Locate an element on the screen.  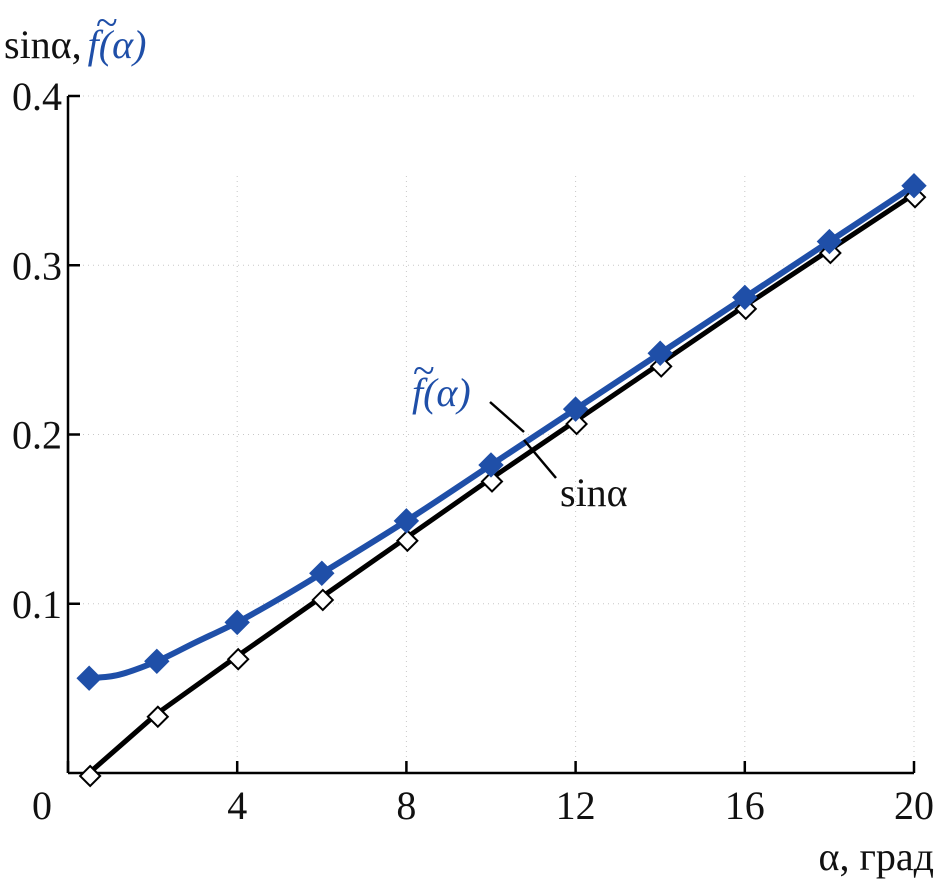
x-tick-label-4: 16 is located at coordinates (745, 805).